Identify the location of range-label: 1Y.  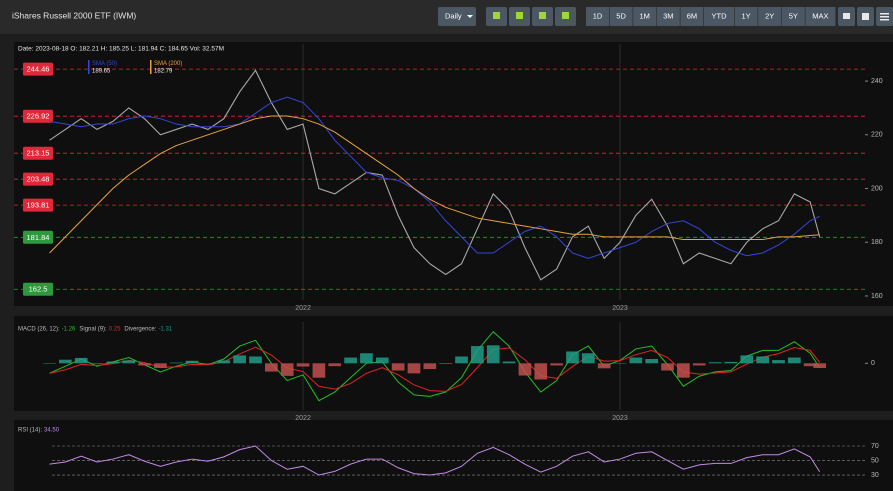
(746, 15).